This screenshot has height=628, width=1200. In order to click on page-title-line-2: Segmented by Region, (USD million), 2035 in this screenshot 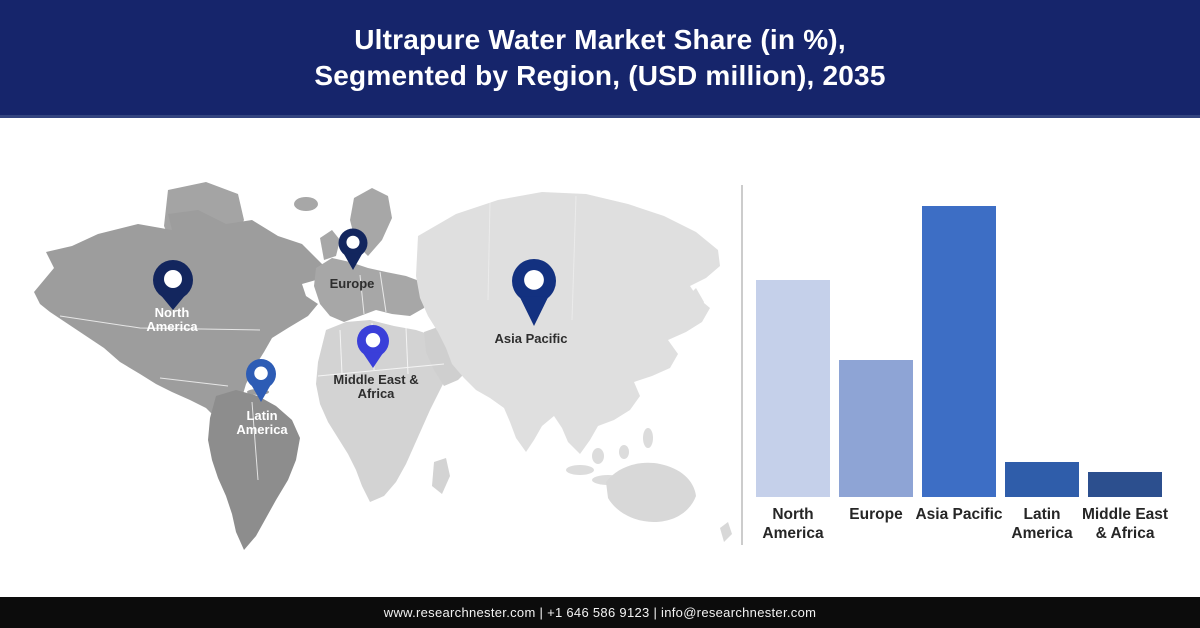, I will do `click(600, 75)`.